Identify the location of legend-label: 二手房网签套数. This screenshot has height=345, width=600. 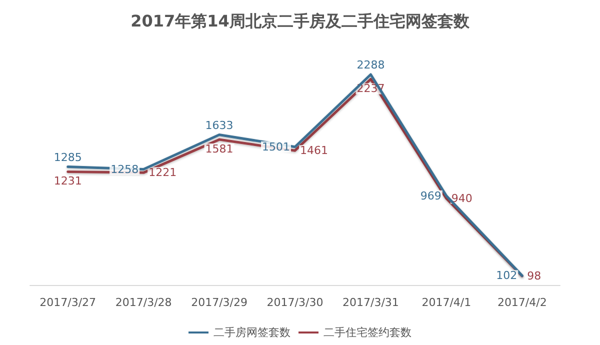
(252, 332).